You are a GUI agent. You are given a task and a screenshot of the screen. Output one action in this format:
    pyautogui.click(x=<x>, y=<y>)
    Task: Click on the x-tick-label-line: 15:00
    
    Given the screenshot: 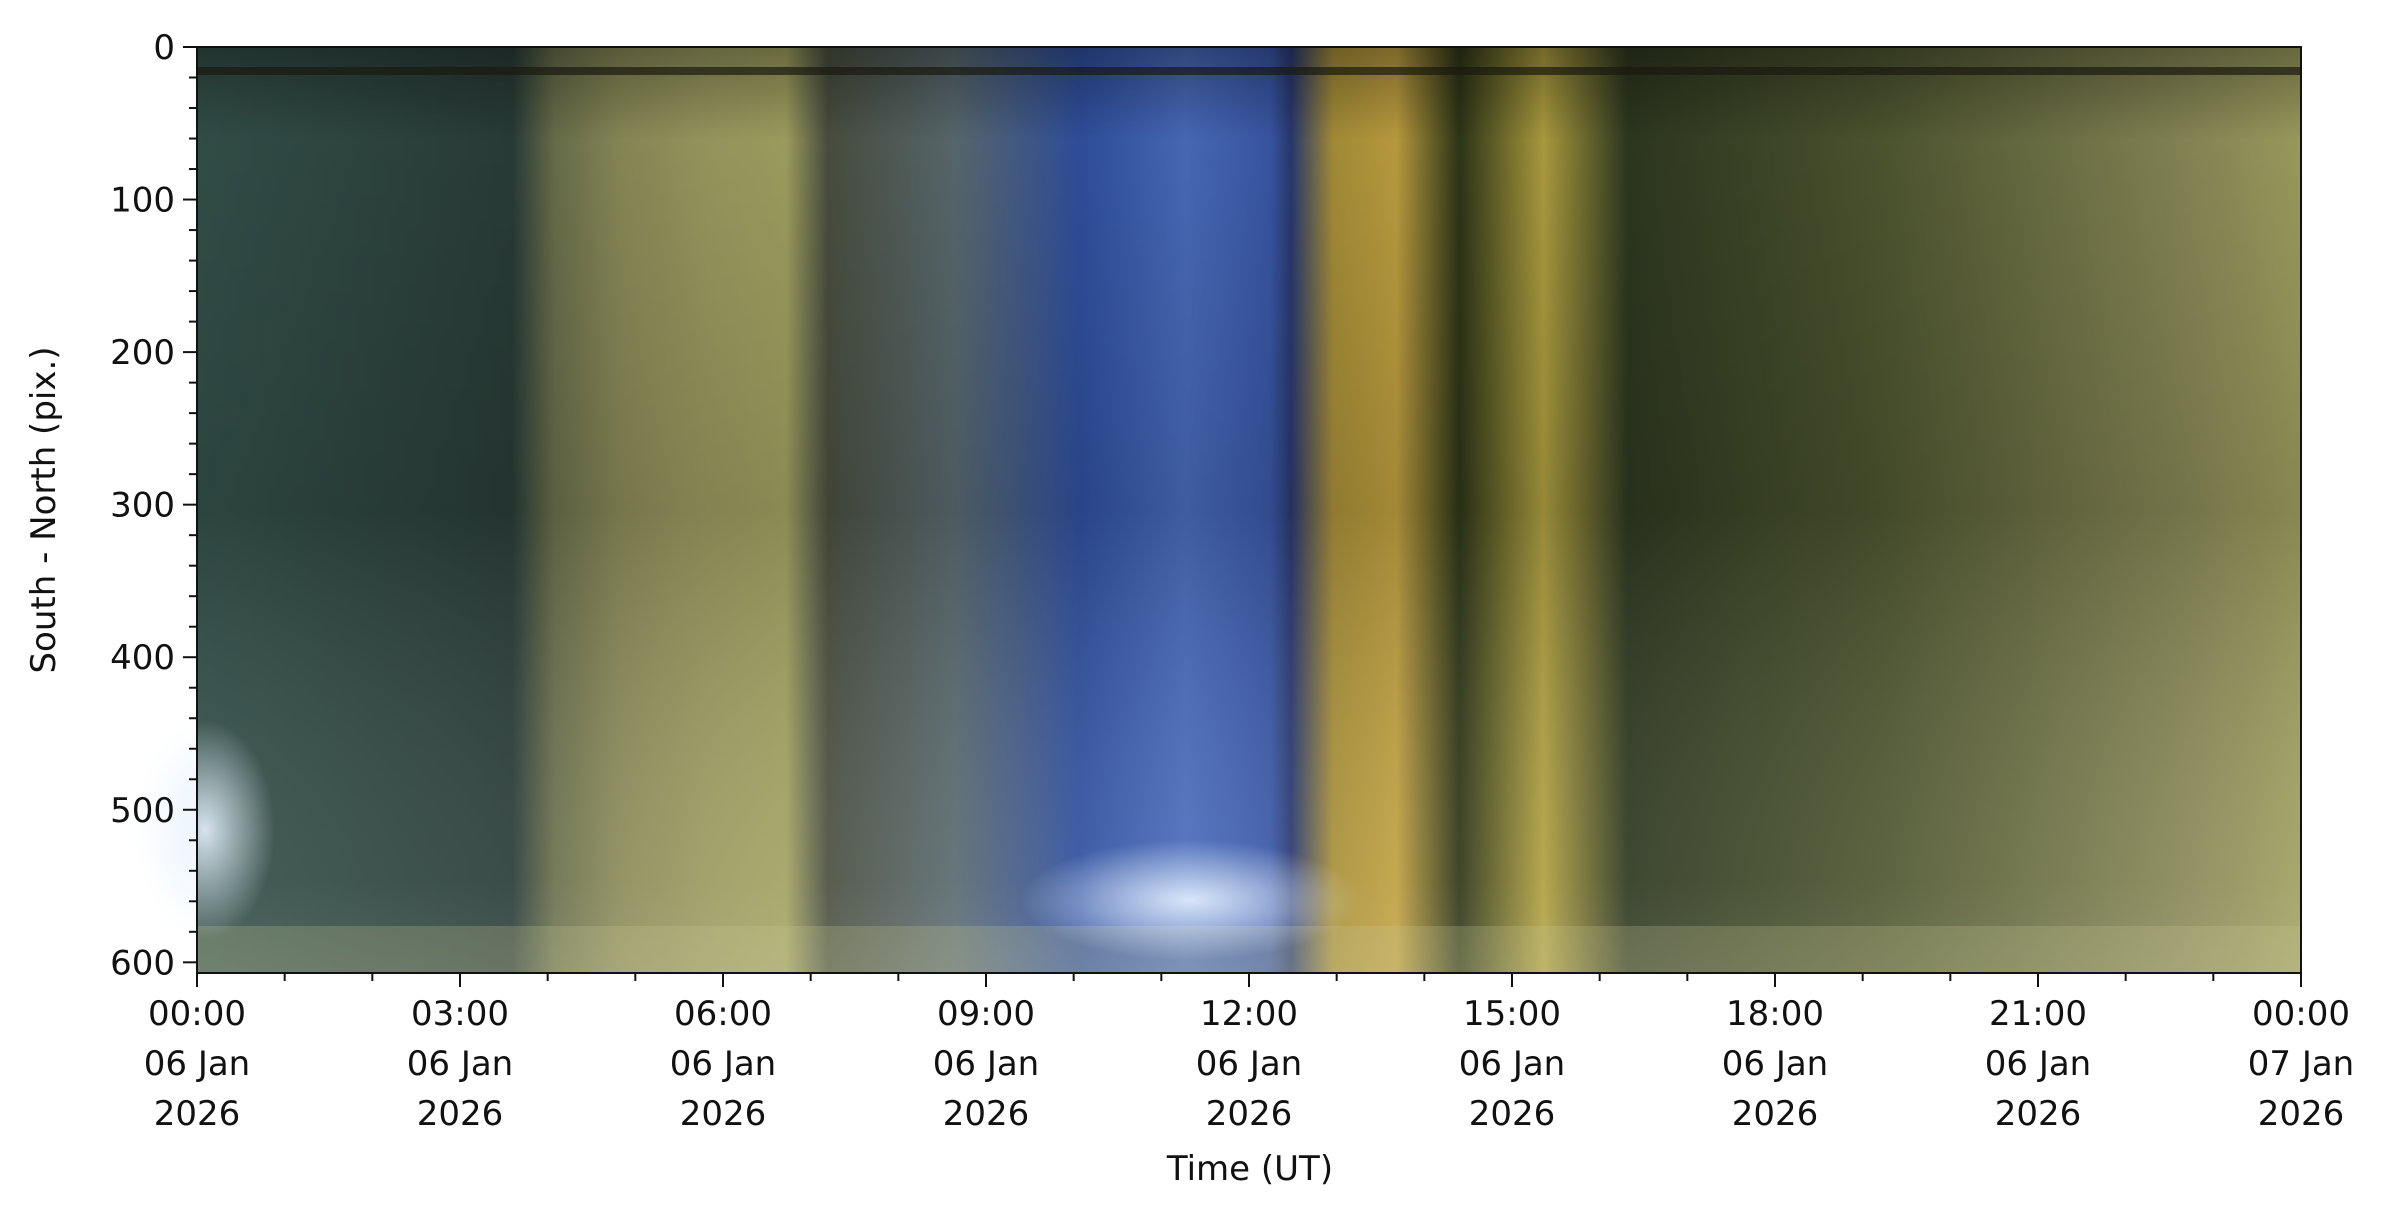 What is the action you would take?
    pyautogui.click(x=1512, y=1014)
    